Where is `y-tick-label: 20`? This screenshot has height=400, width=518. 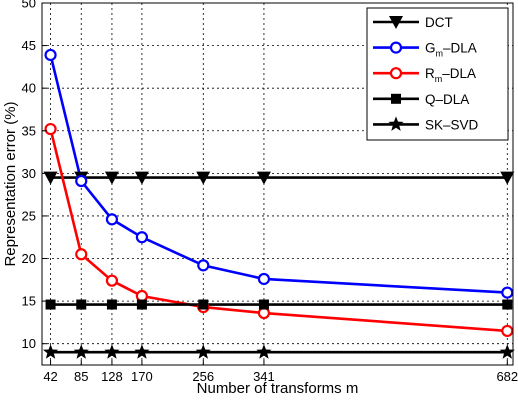
y-tick-label: 20 is located at coordinates (29, 258).